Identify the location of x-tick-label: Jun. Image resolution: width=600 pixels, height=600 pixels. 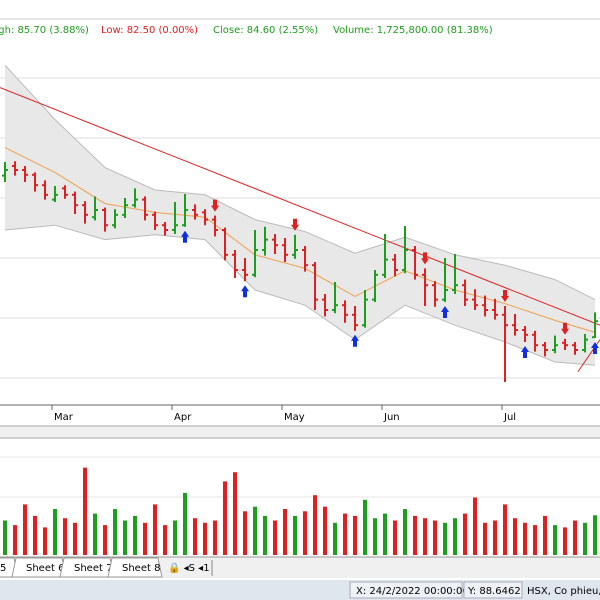
(391, 417).